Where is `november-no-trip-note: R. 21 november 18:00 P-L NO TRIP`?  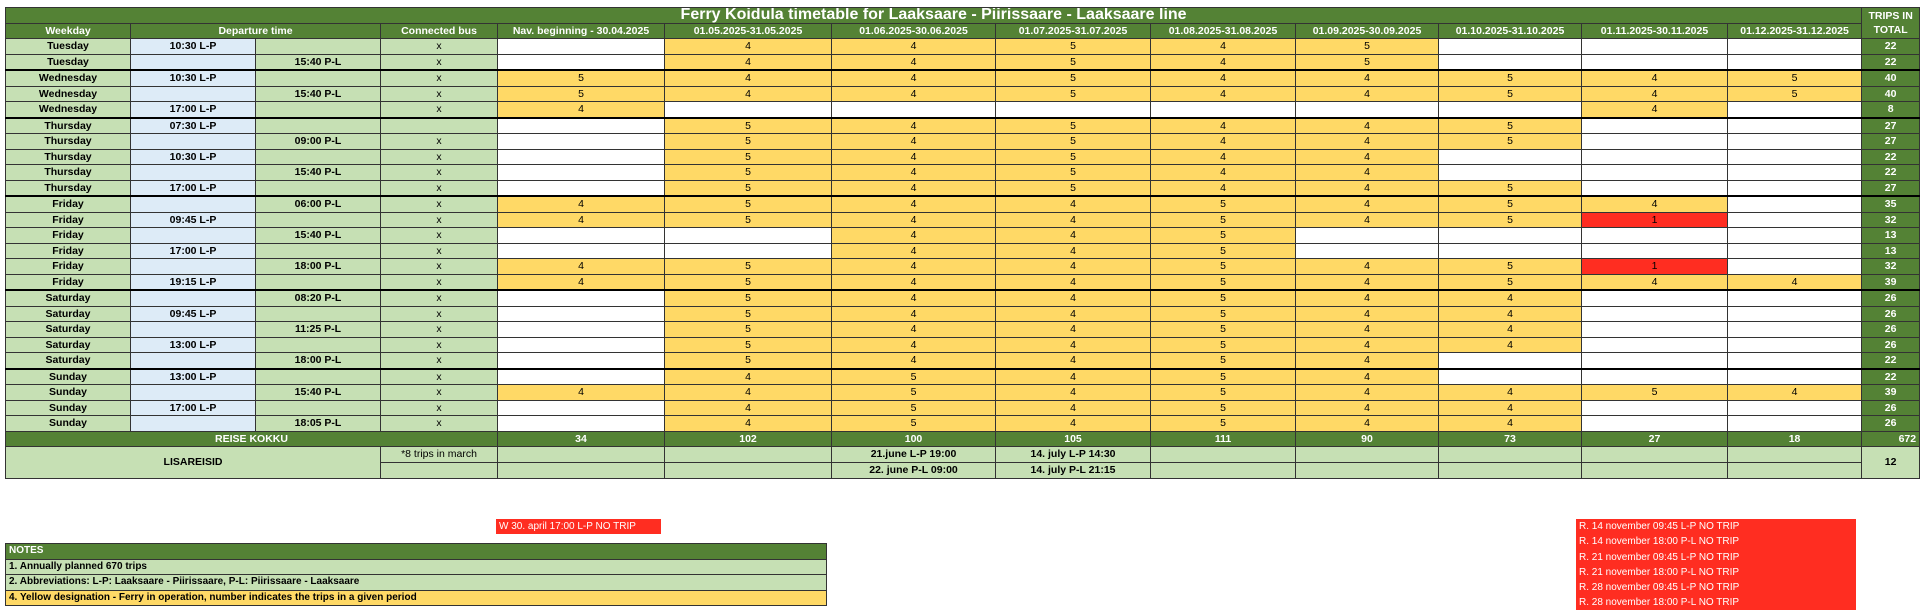
november-no-trip-note: R. 21 november 18:00 P-L NO TRIP is located at coordinates (1659, 572).